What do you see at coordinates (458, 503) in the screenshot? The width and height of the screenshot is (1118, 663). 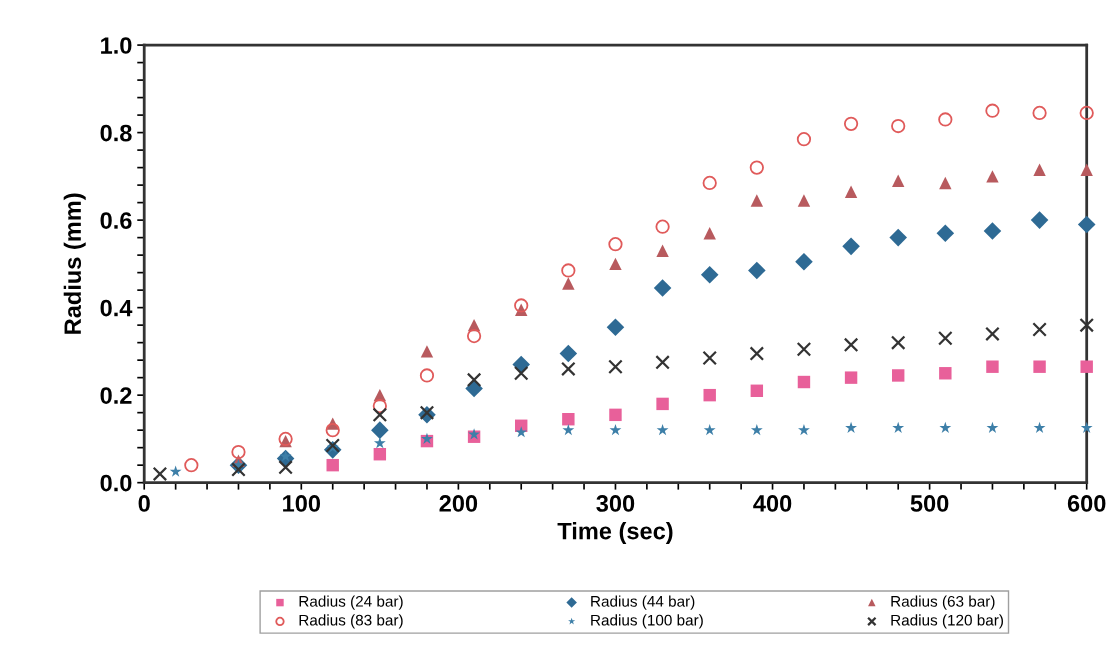 I see `x-tick-label: 200` at bounding box center [458, 503].